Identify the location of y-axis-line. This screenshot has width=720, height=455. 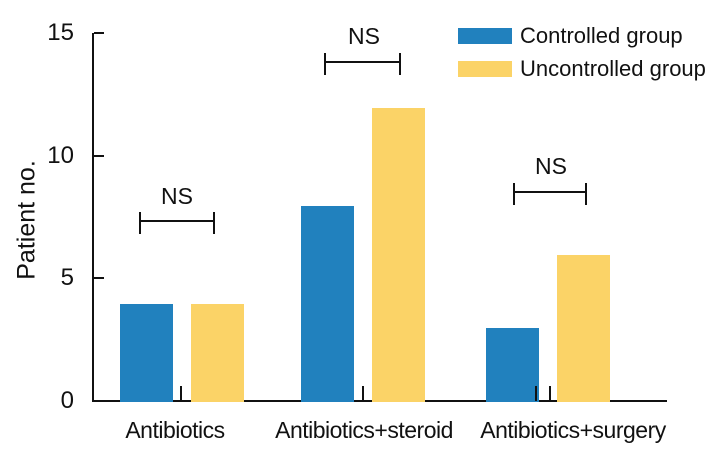
(93, 217).